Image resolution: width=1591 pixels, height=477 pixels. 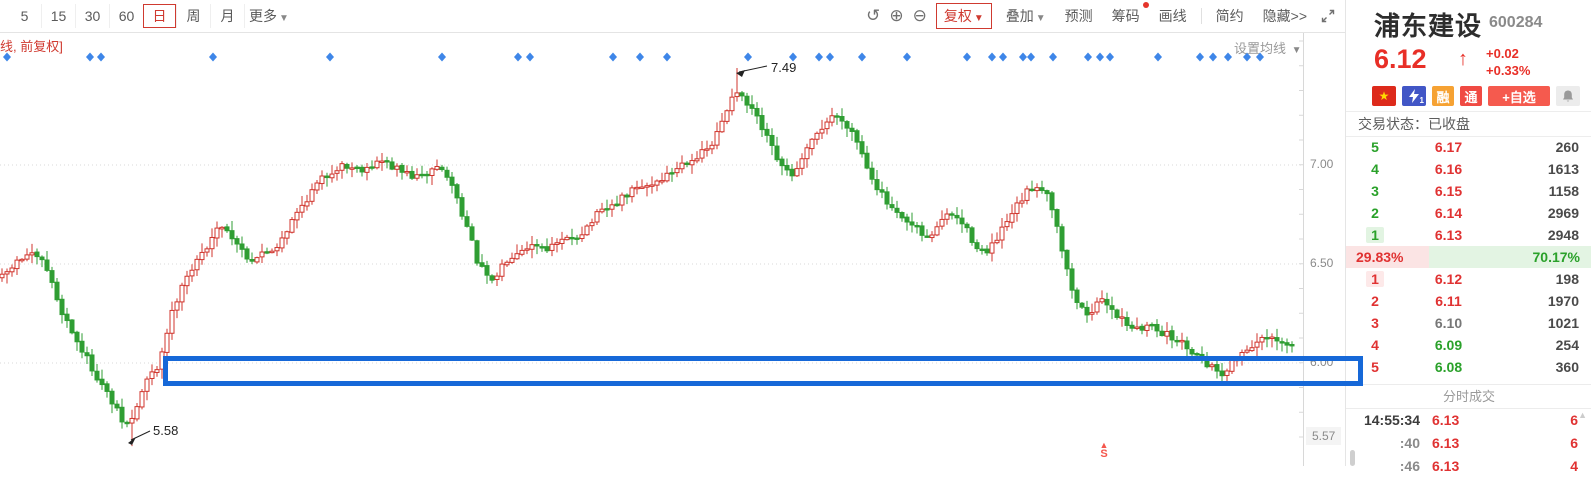 What do you see at coordinates (1352, 458) in the screenshot?
I see `scrollbar-thumb` at bounding box center [1352, 458].